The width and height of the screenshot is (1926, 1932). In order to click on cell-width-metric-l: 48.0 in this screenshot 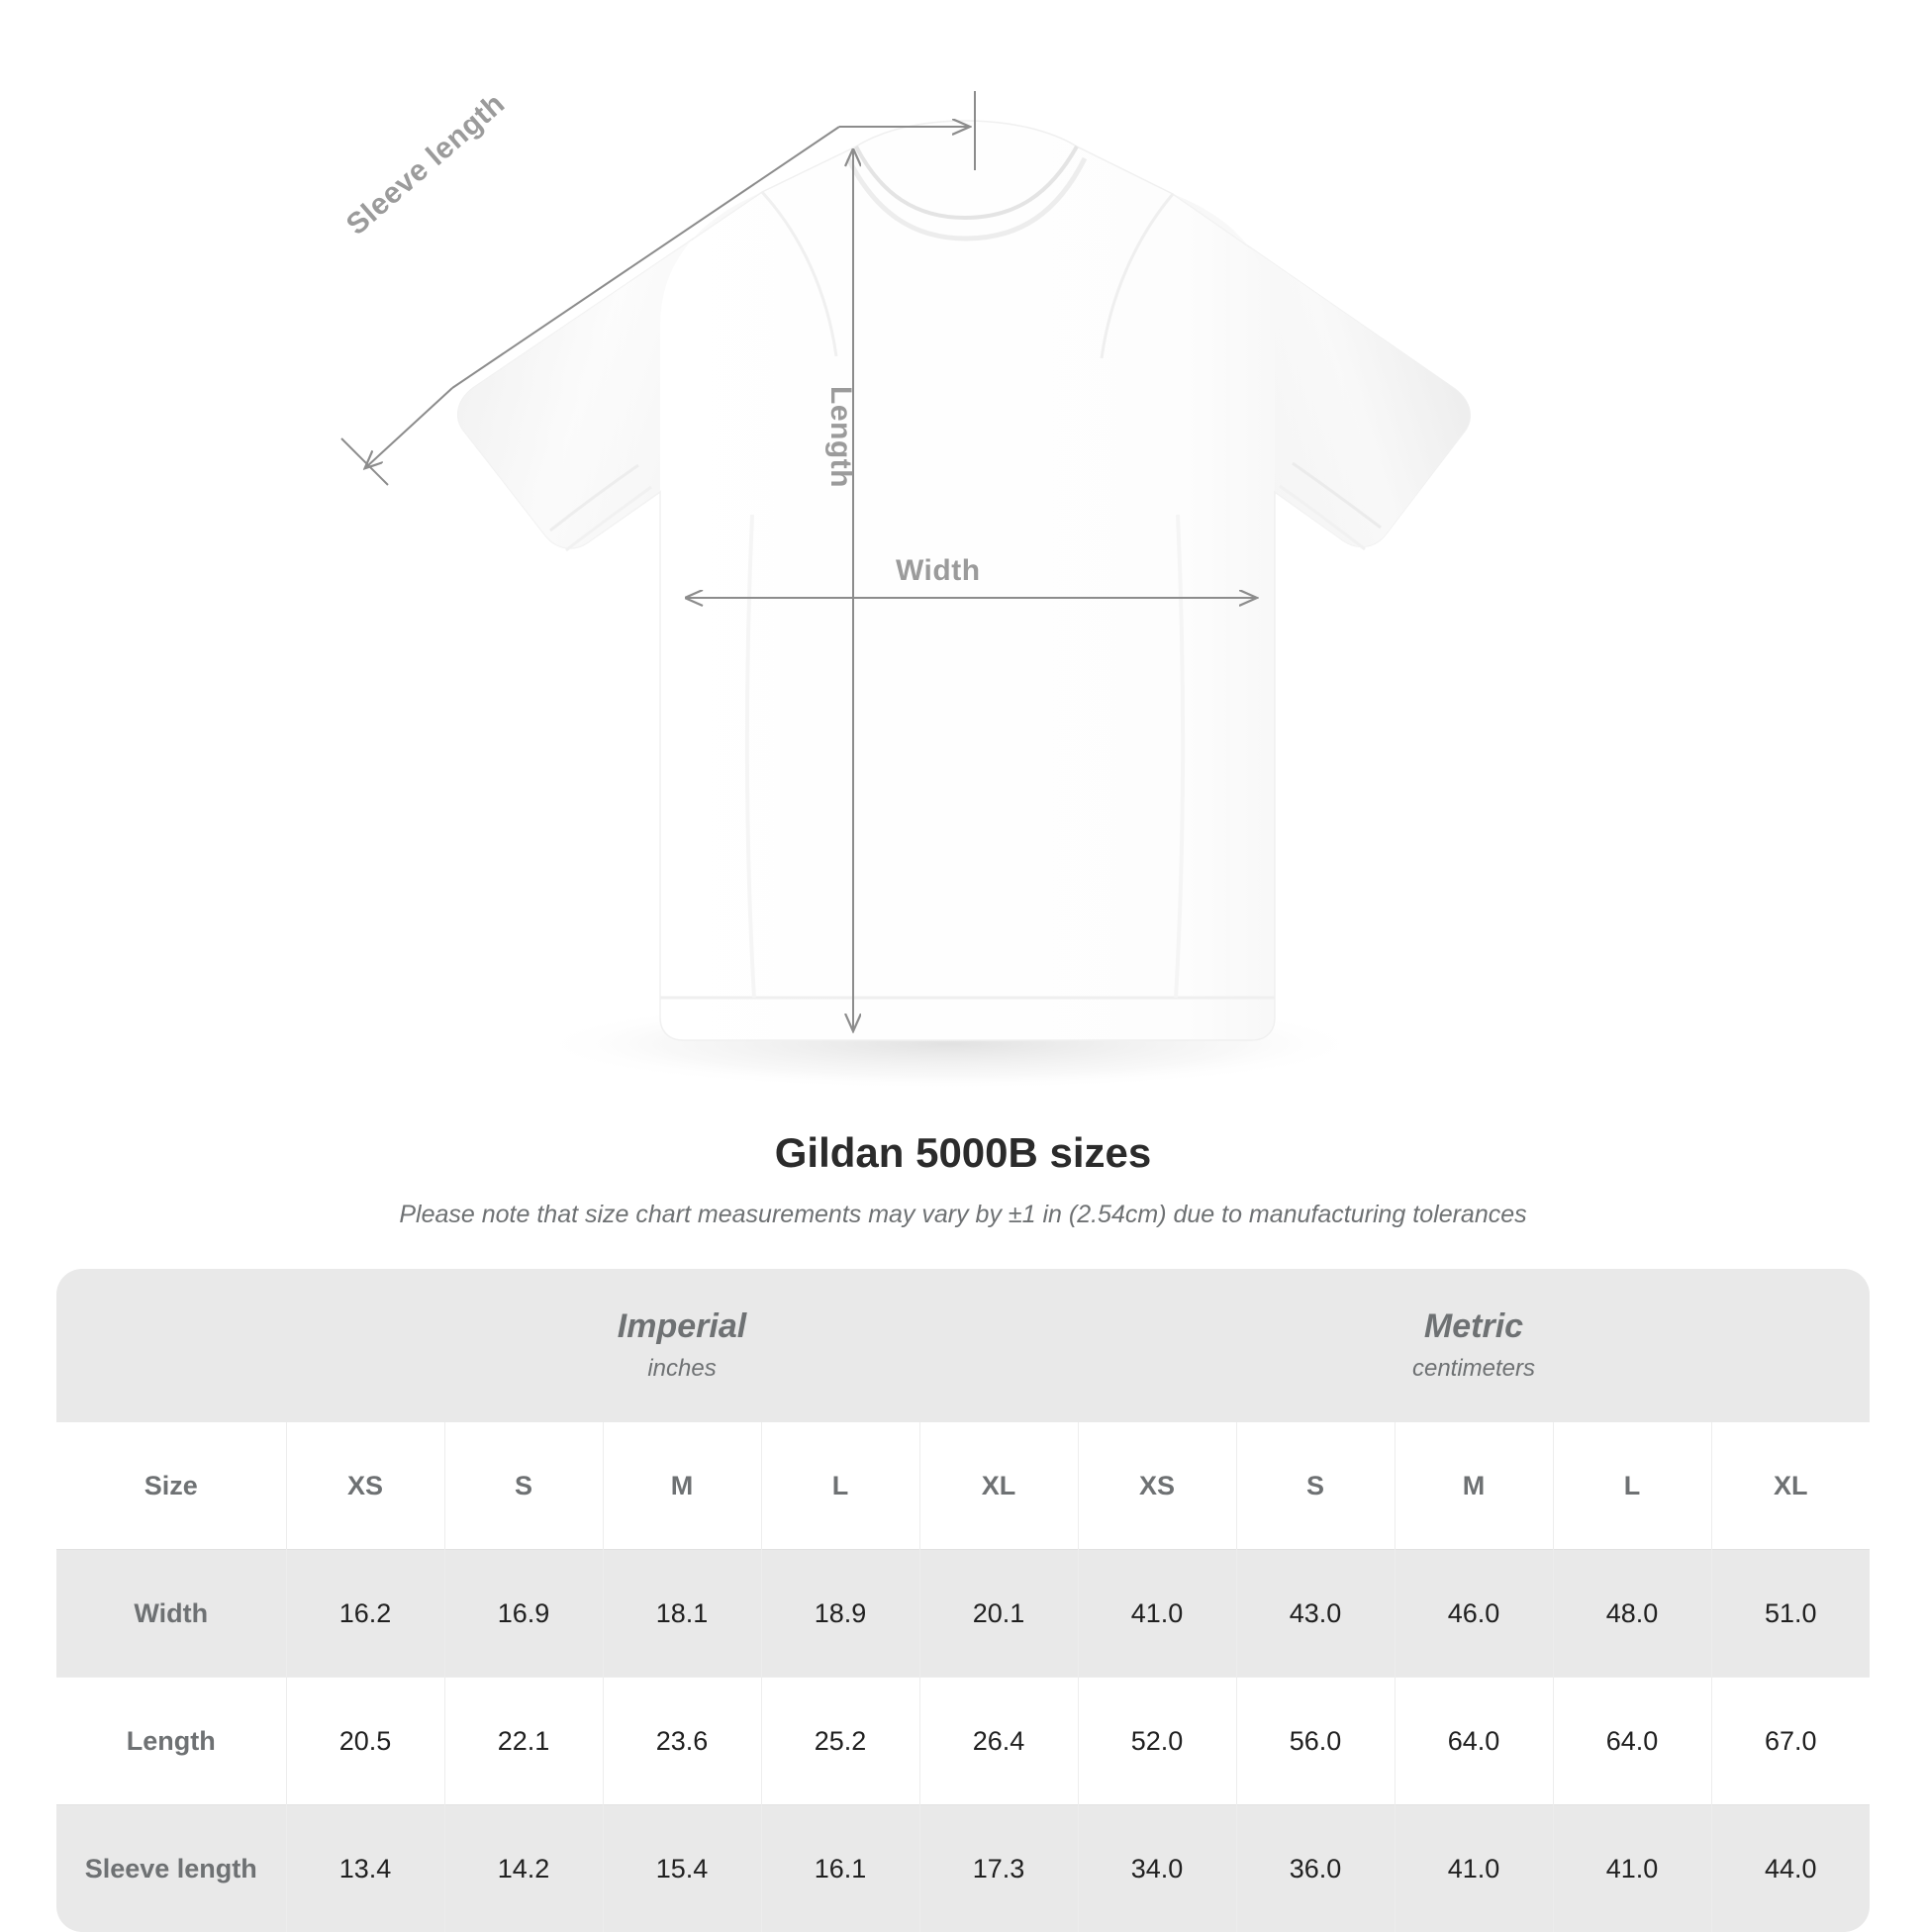, I will do `click(1632, 1614)`.